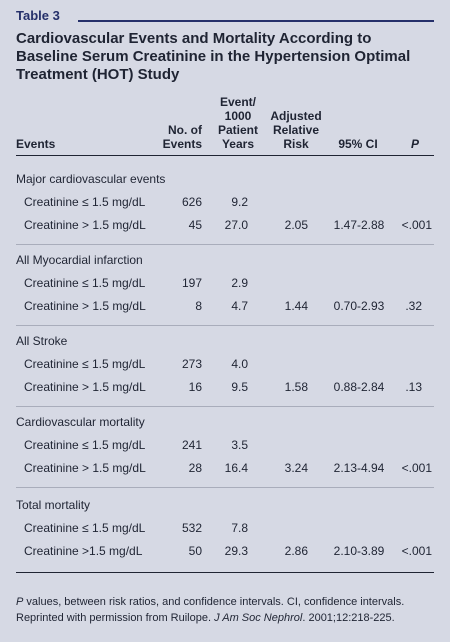  I want to click on cell-ci: 0.88-2.84, so click(359, 387).